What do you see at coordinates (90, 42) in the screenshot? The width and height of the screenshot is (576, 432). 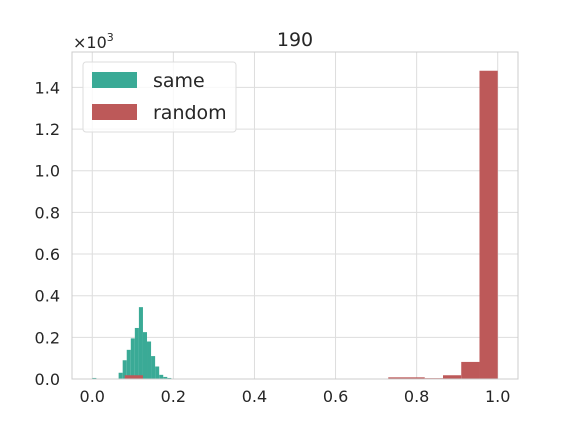 I see `y-scale-base: ×10` at bounding box center [90, 42].